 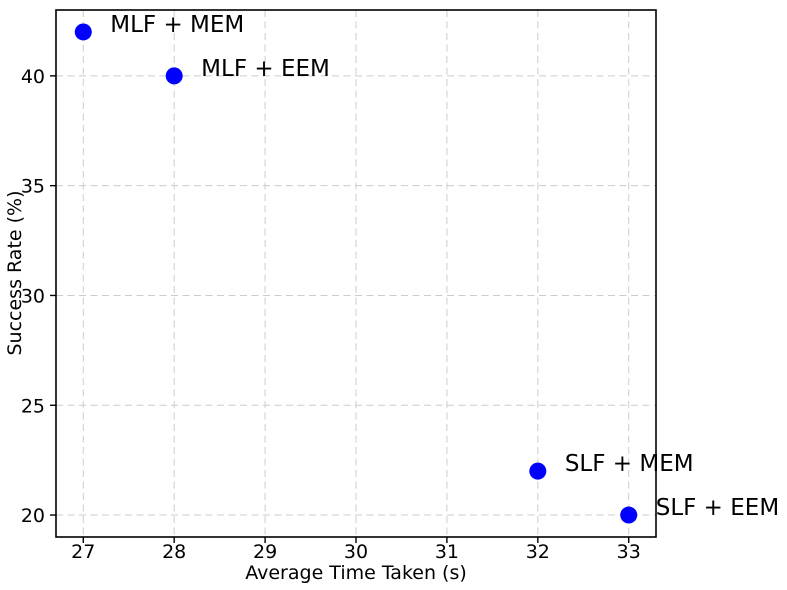 What do you see at coordinates (33, 406) in the screenshot?
I see `y-tick-label: 25` at bounding box center [33, 406].